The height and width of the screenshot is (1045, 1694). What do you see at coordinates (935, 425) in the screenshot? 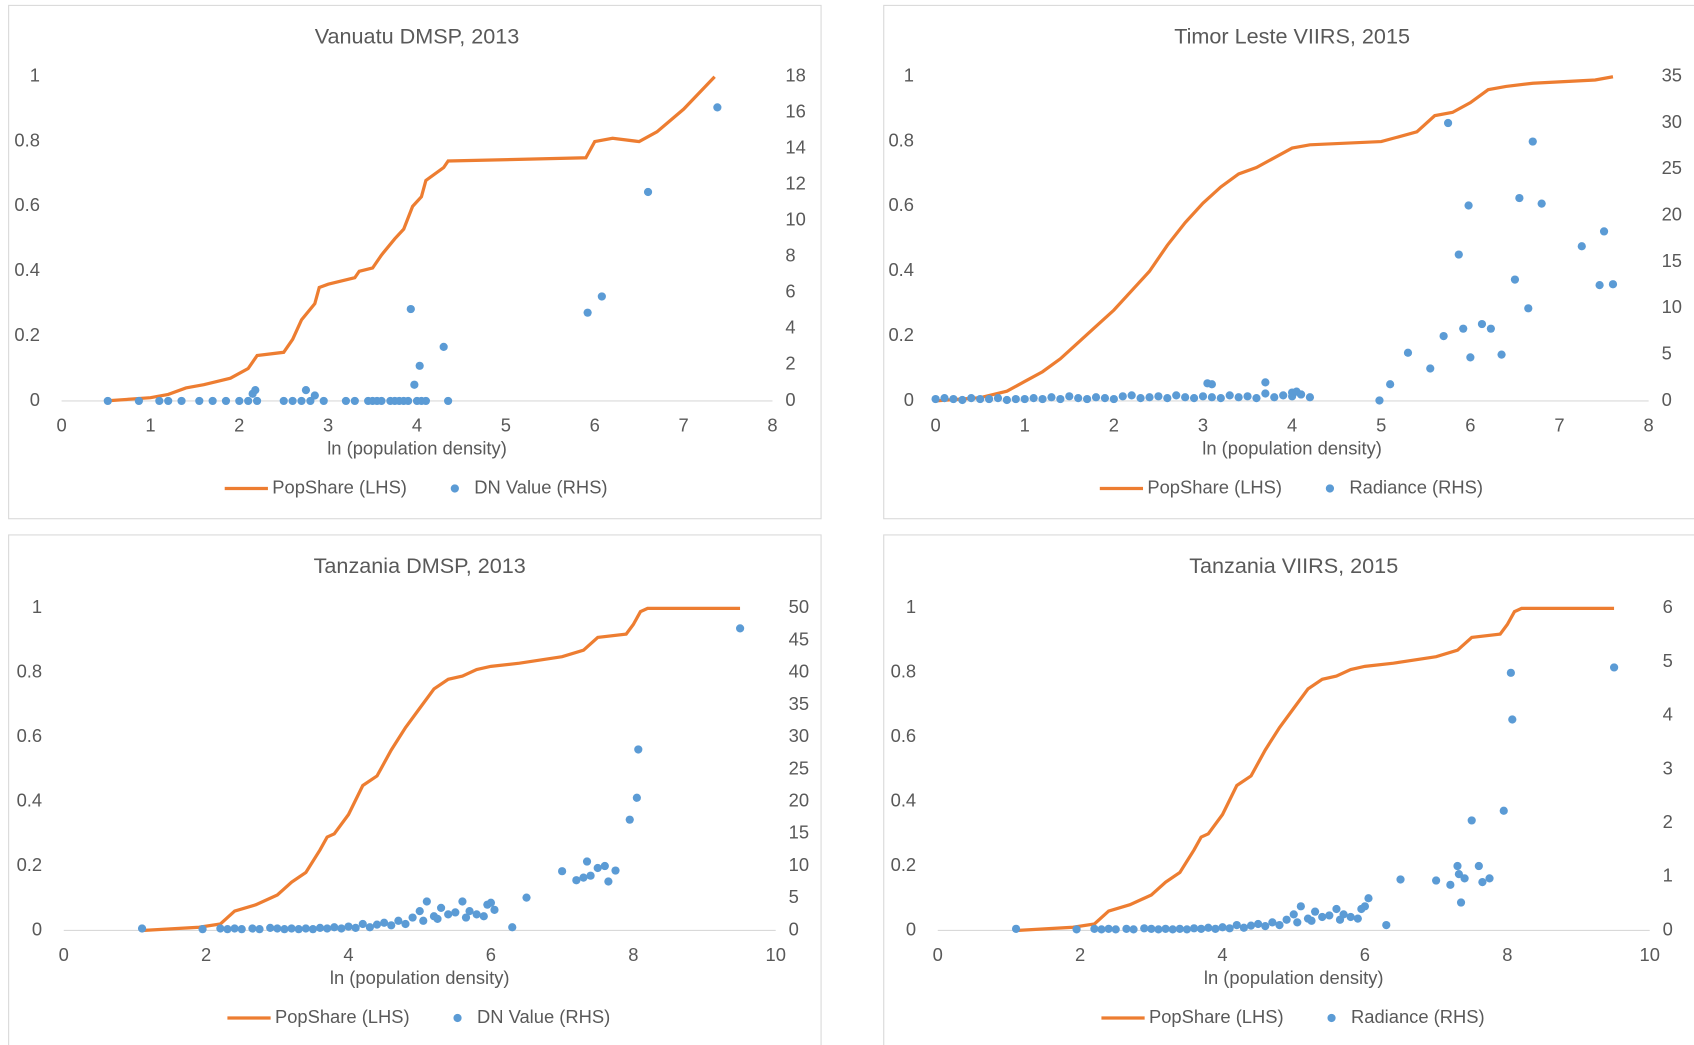
I see `x-tick-label: 0` at bounding box center [935, 425].